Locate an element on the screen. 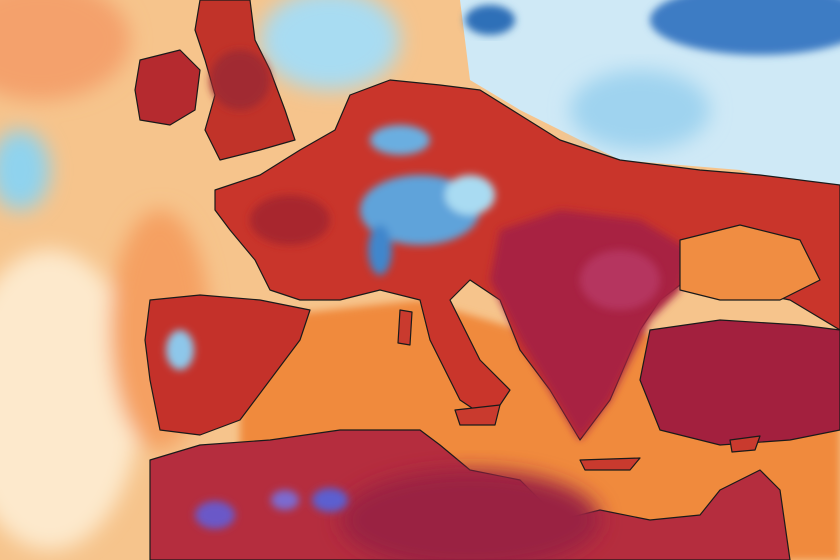 The image size is (840, 560). cold-spot is located at coordinates (490, 20).